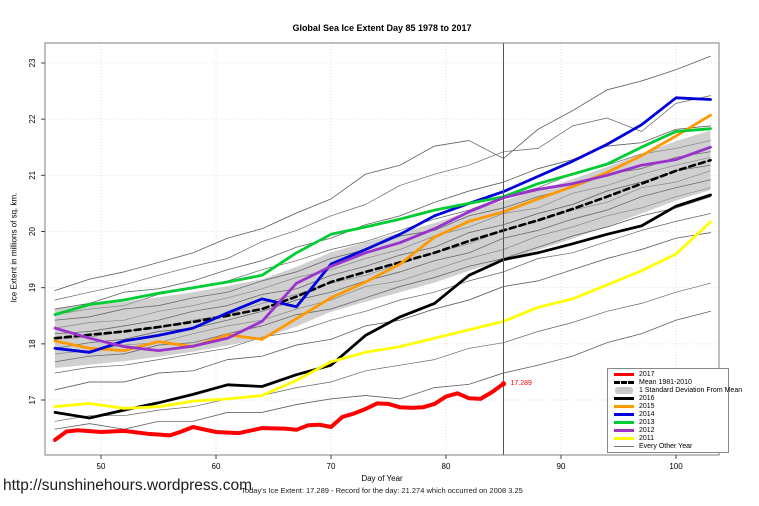  Describe the element at coordinates (647, 406) in the screenshot. I see `legend-label: 2015` at that location.